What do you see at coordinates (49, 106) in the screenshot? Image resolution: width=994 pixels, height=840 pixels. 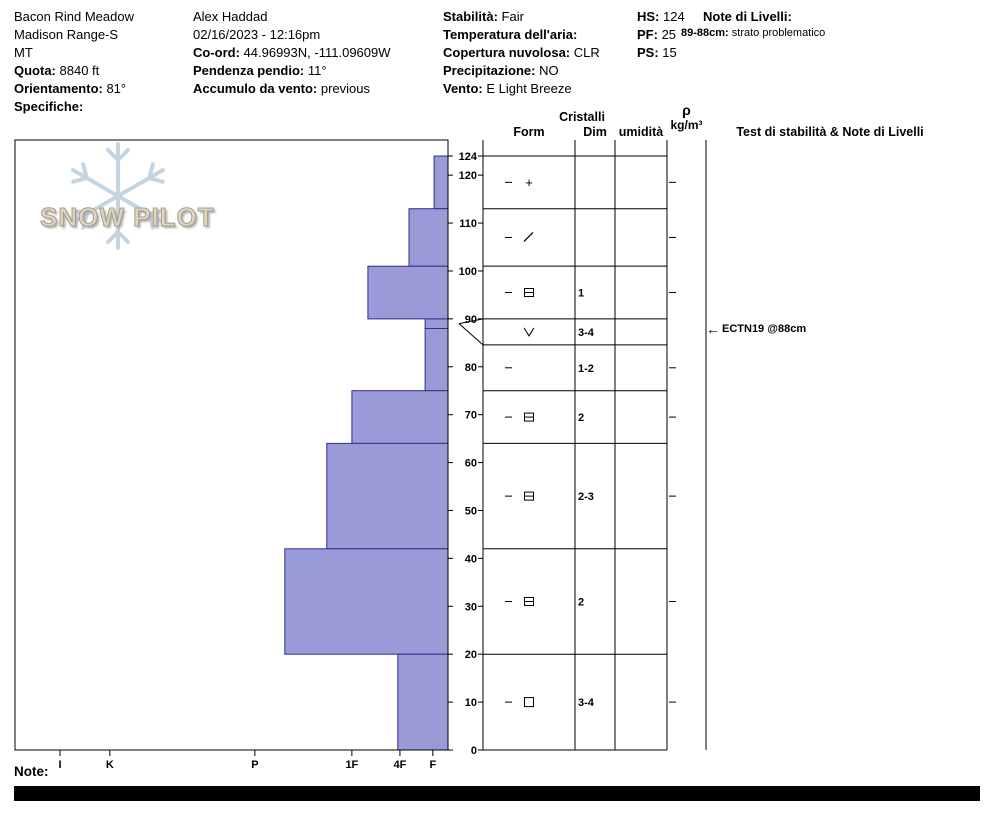 I see `header-line: Specifiche:` at bounding box center [49, 106].